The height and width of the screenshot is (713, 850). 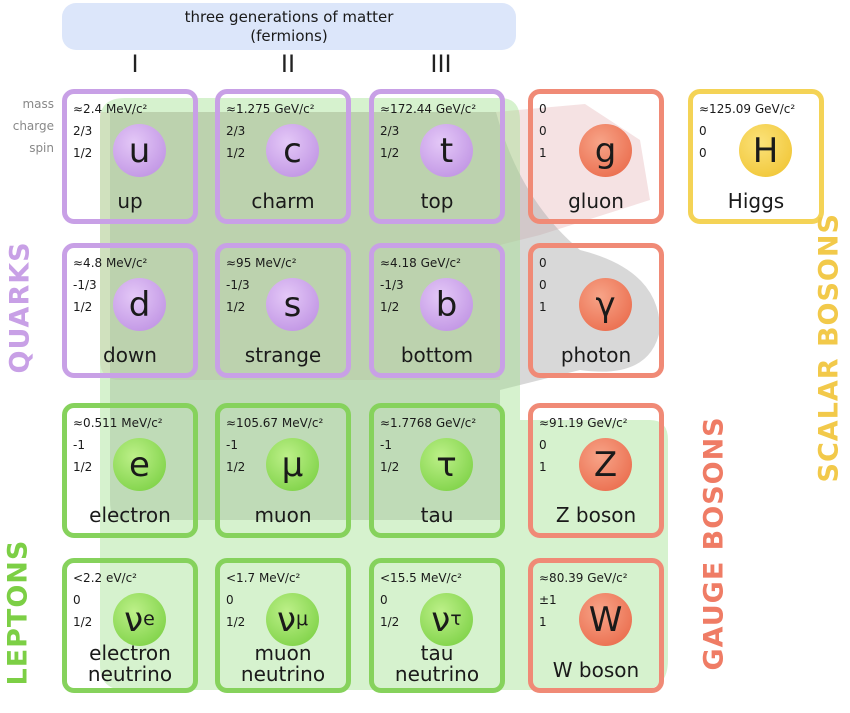 What do you see at coordinates (139, 464) in the screenshot?
I see `particle-symbol: e` at bounding box center [139, 464].